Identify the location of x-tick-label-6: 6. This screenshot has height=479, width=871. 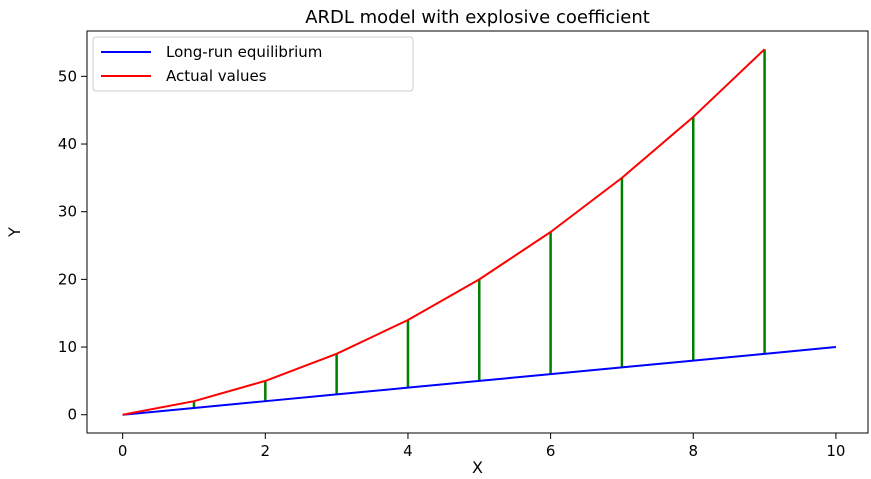
(551, 451).